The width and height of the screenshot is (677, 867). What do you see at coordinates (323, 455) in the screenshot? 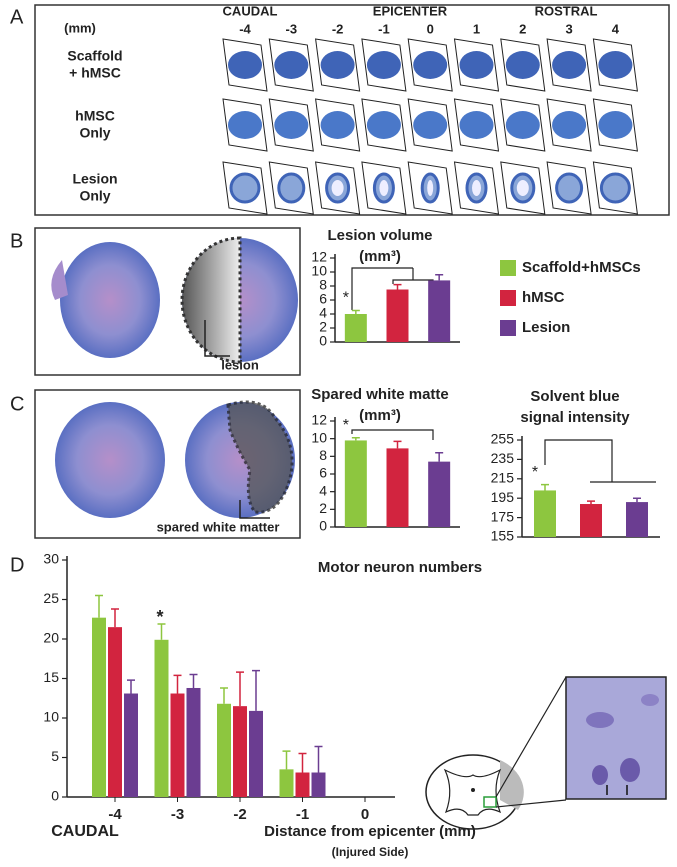
I see `y-tick-label: 8` at bounding box center [323, 455].